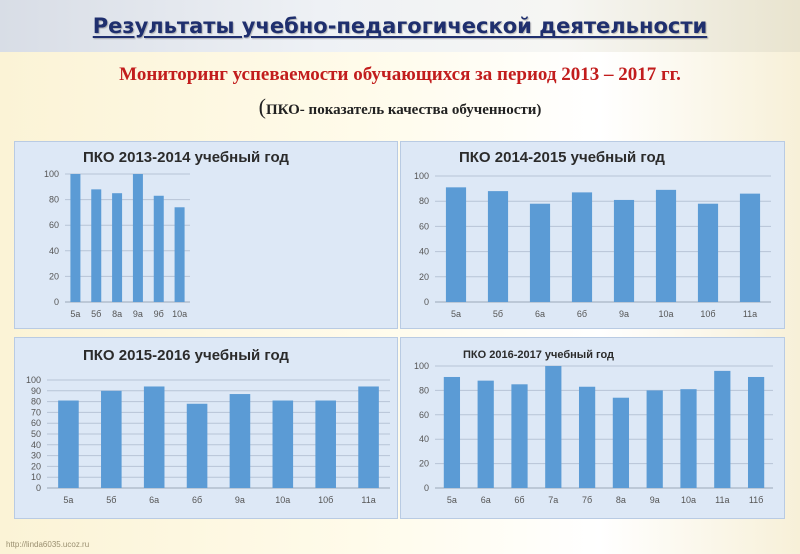 The width and height of the screenshot is (800, 554). Describe the element at coordinates (538, 355) in the screenshot. I see `chart-title: ПКО 2016-2017 учебный год` at that location.